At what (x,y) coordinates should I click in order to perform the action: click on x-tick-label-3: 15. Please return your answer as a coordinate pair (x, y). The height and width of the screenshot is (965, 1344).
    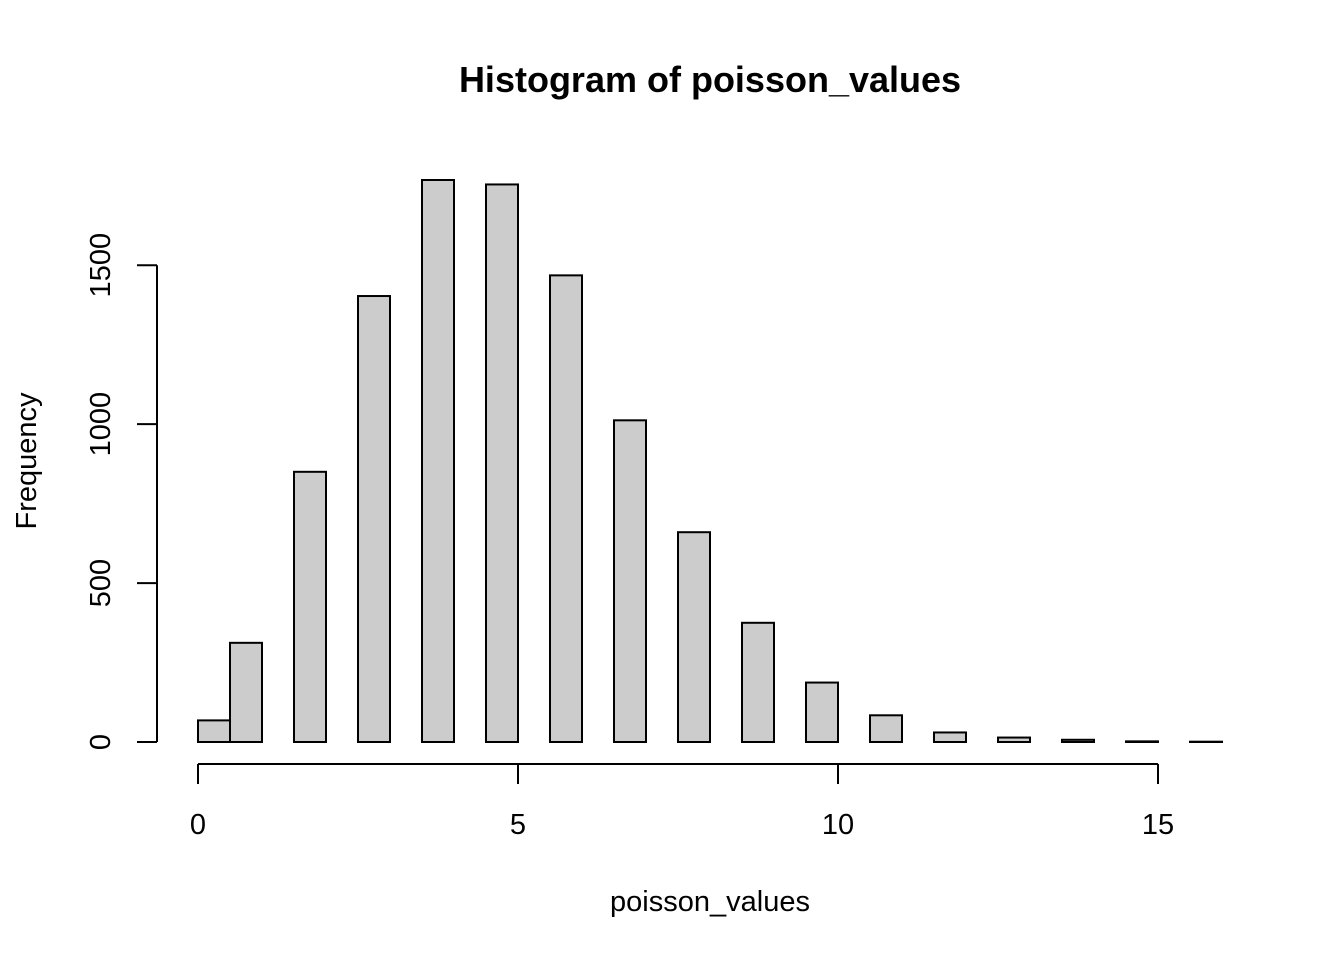
    Looking at the image, I should click on (1158, 825).